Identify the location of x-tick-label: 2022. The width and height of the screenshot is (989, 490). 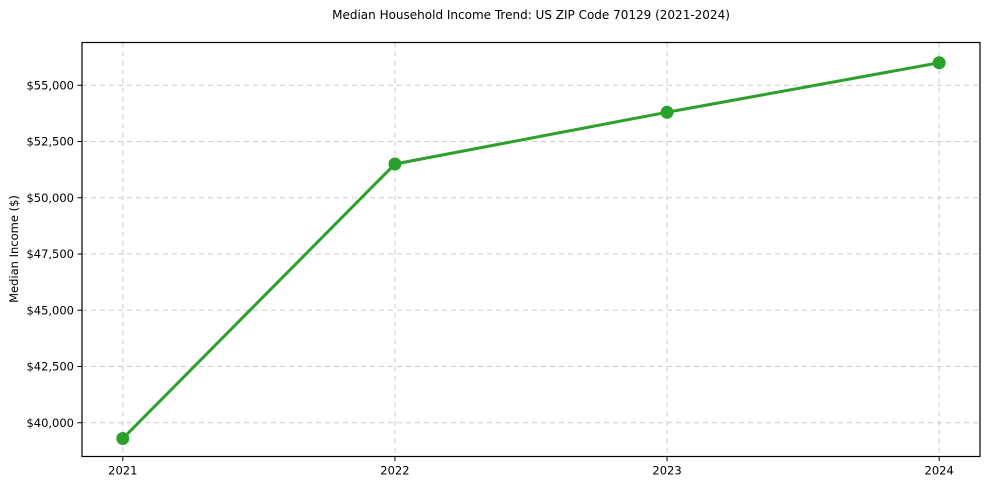
(394, 471).